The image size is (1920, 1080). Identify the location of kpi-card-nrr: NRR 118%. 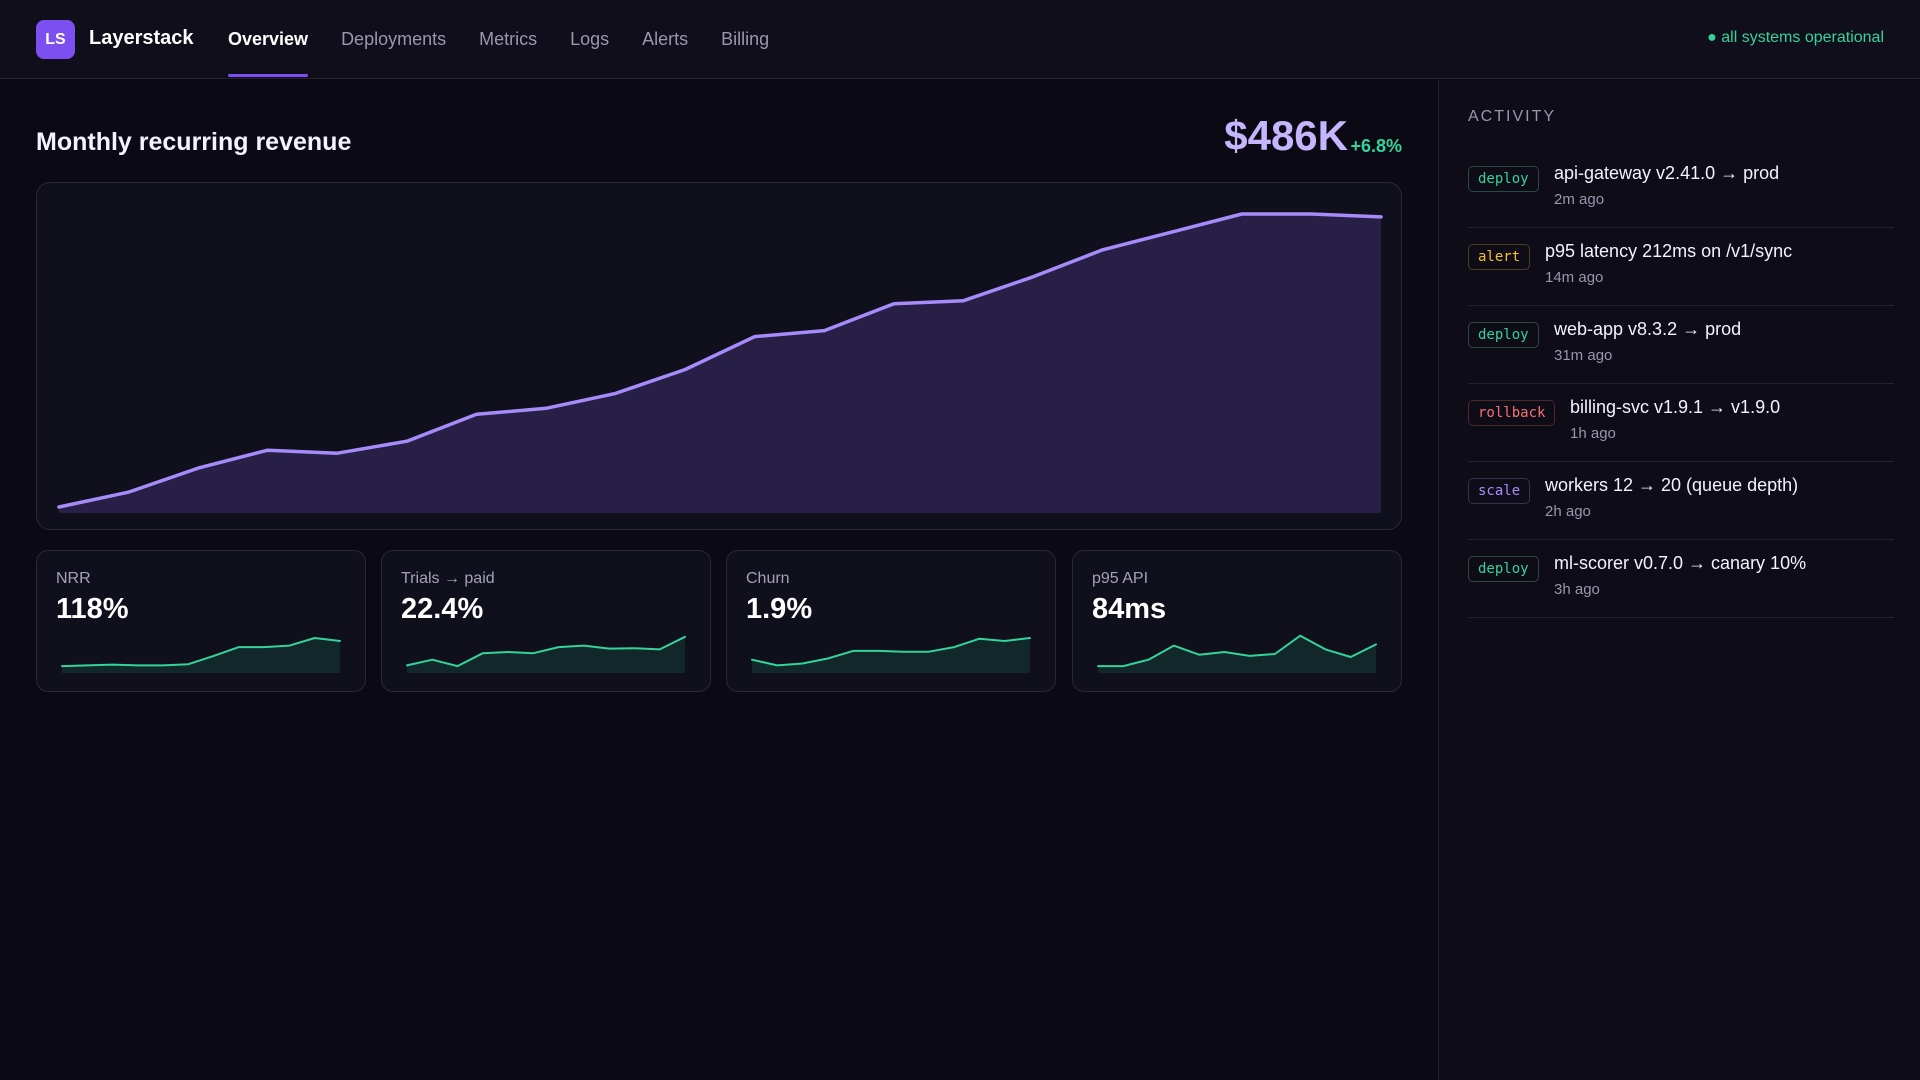
(201, 621).